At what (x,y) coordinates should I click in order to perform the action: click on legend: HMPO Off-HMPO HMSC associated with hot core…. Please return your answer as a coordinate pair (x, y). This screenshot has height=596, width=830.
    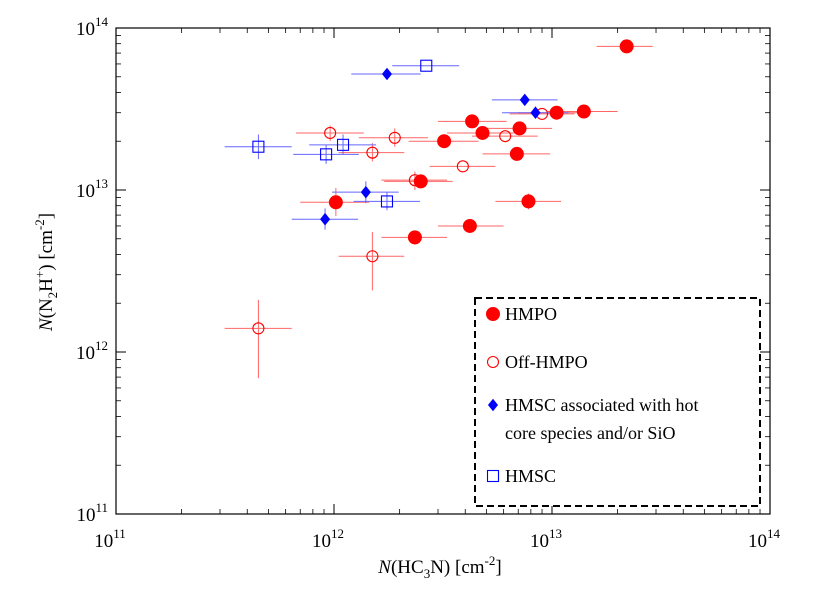
    Looking at the image, I should click on (617, 402).